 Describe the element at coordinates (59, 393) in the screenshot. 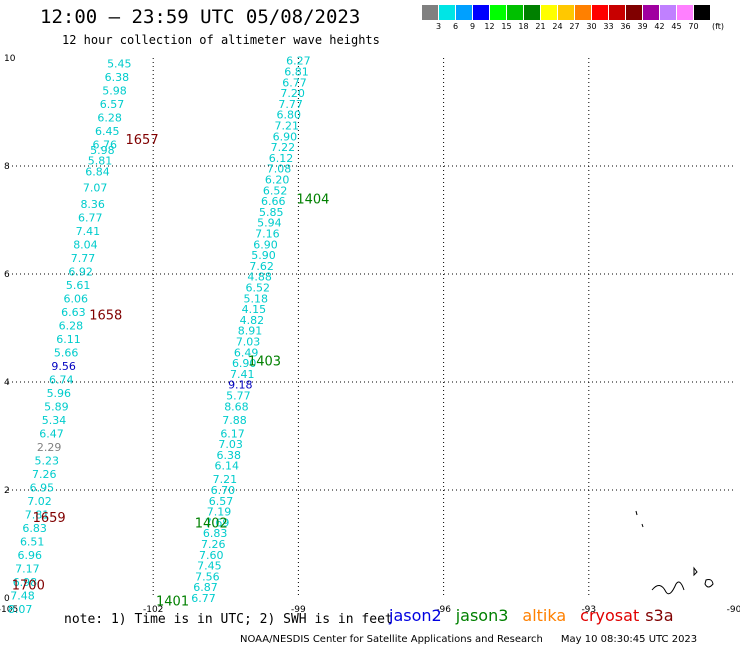

I see `wave-height-point: 5.96` at that location.